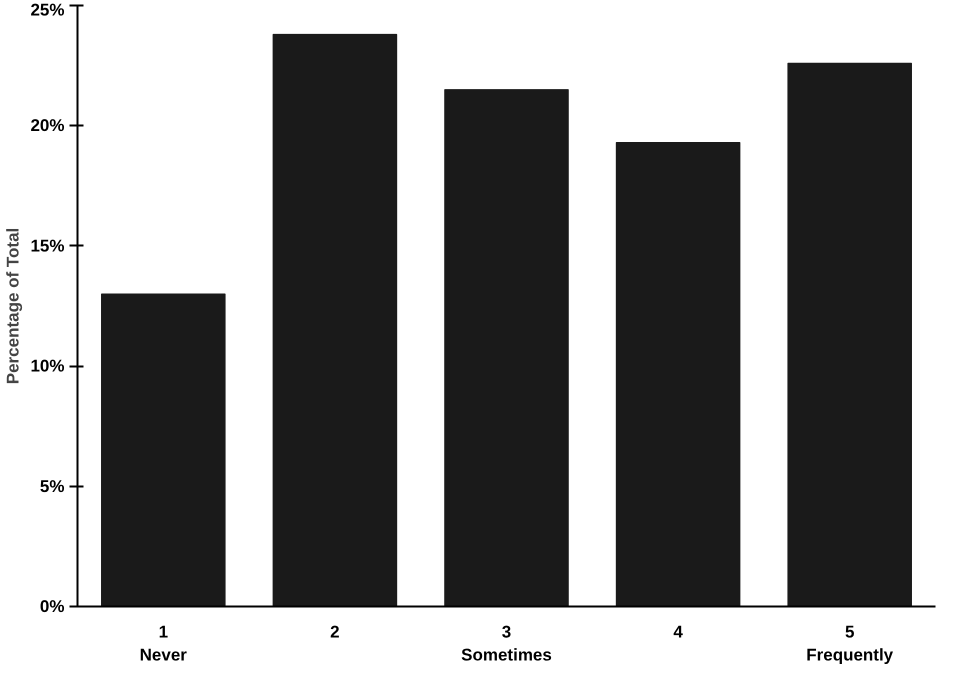 This screenshot has height=677, width=975. I want to click on x-tick-label: 2, so click(335, 632).